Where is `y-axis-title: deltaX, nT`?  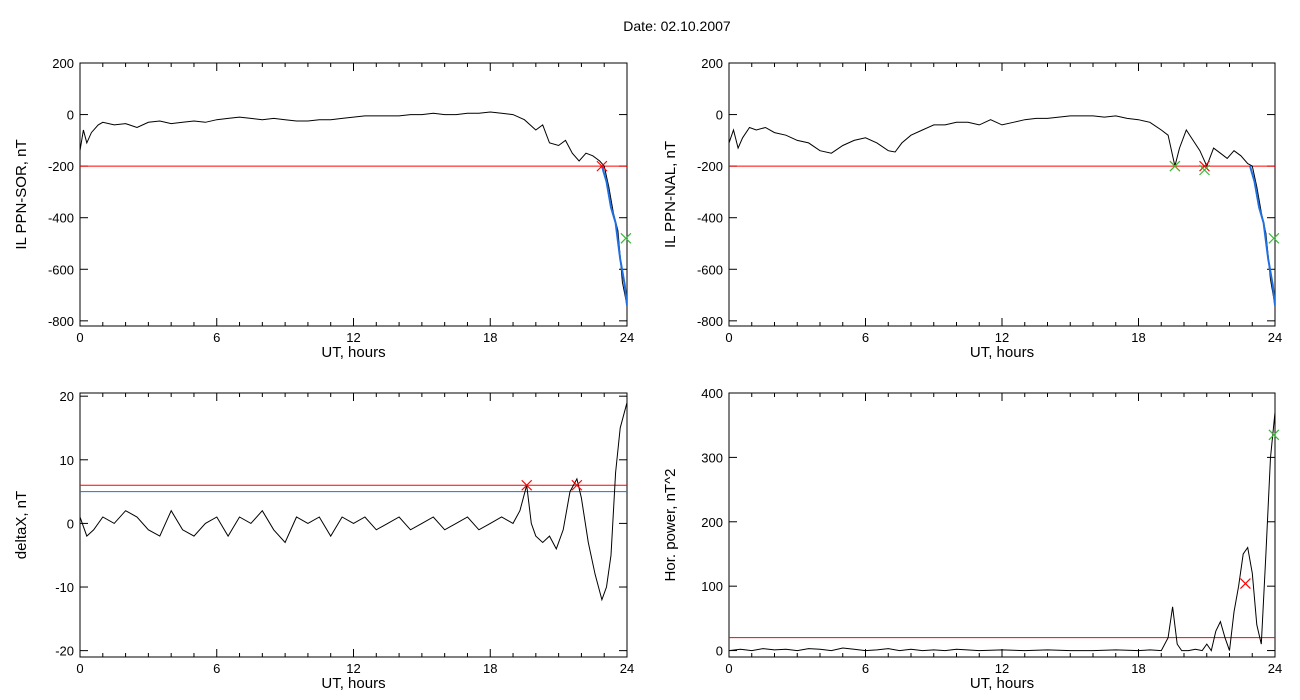 y-axis-title: deltaX, nT is located at coordinates (21, 525).